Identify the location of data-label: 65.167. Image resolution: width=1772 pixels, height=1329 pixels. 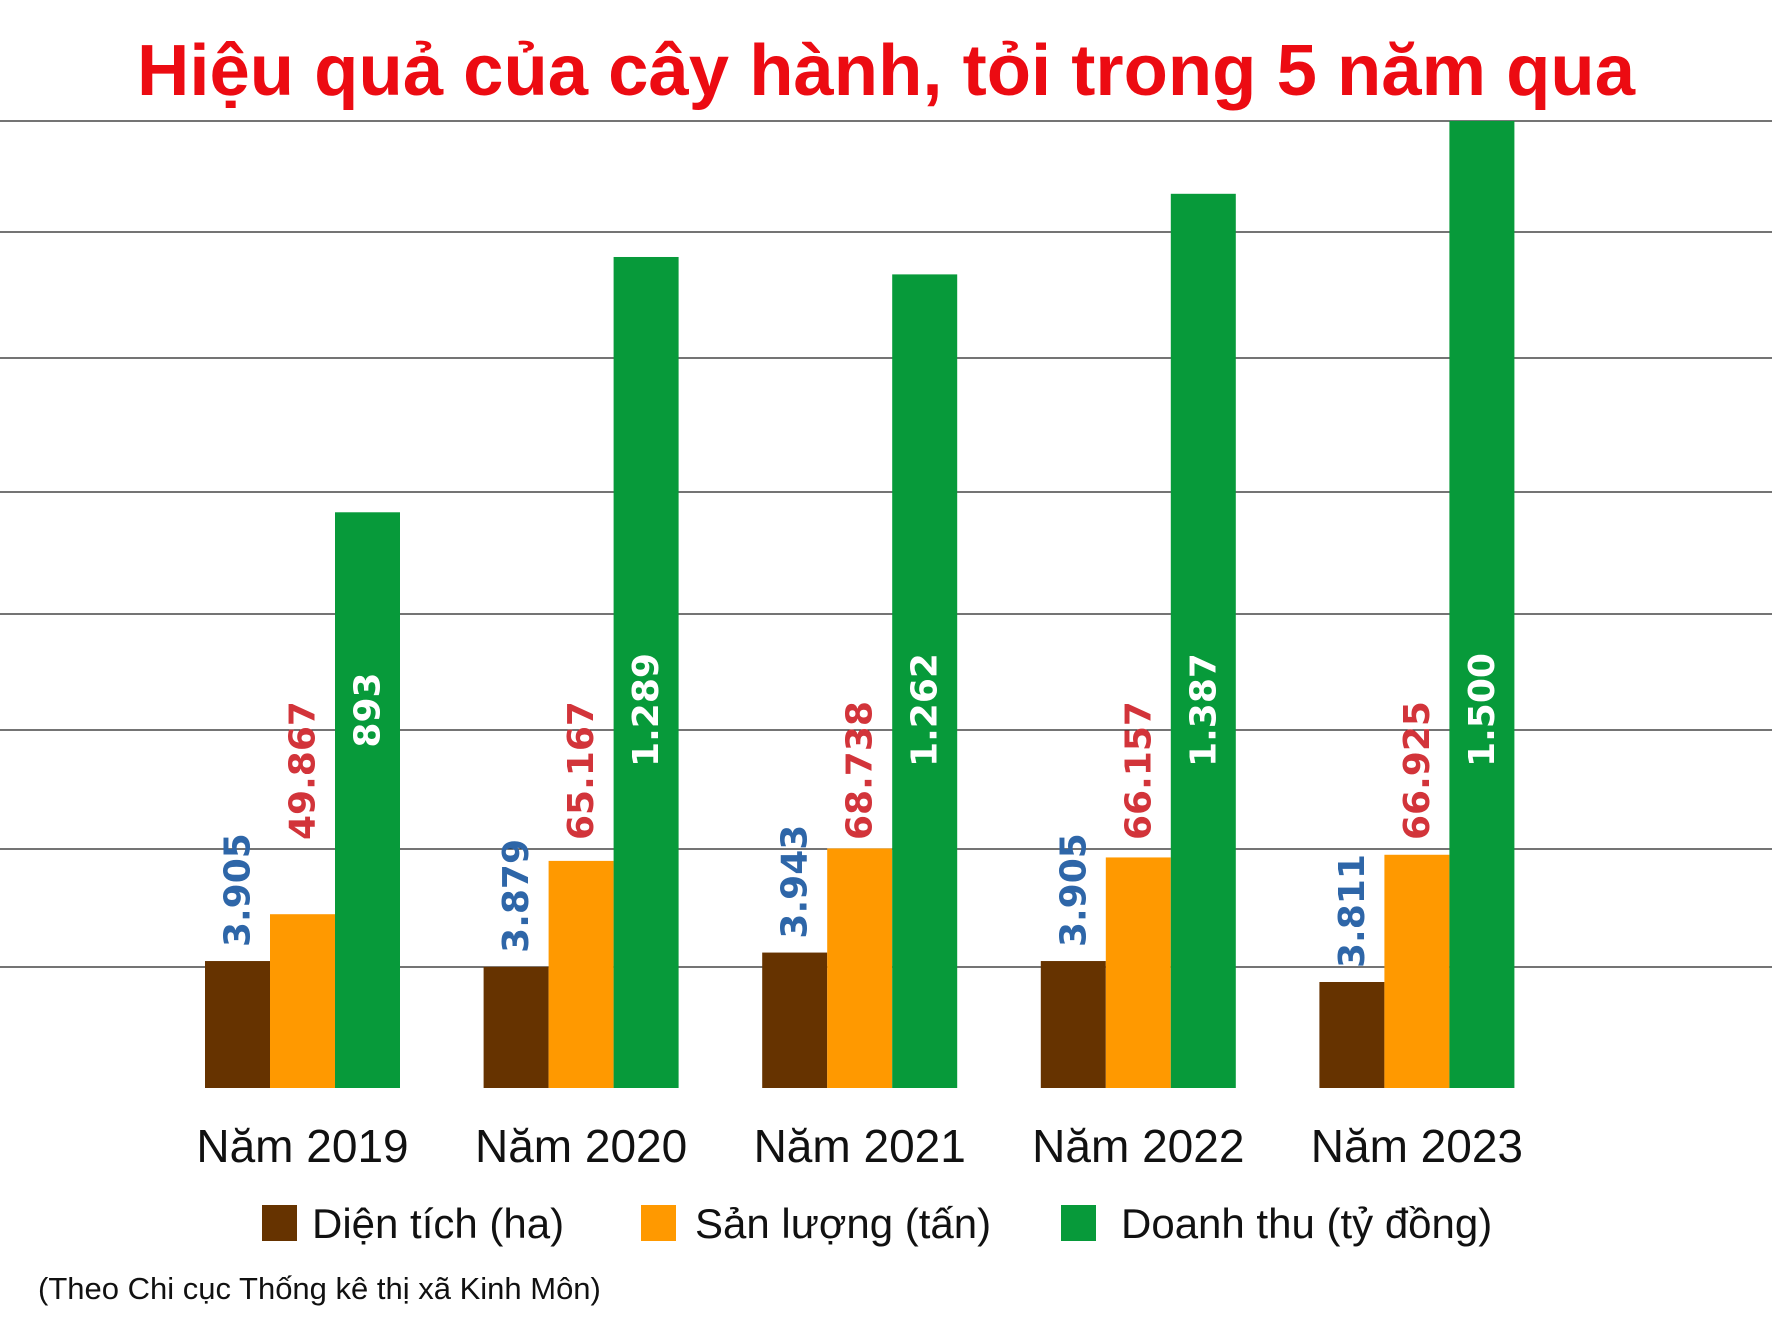
(581, 770).